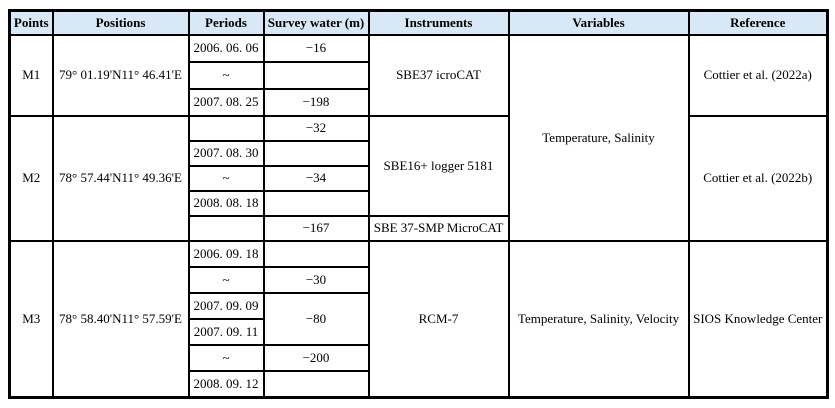 This screenshot has height=408, width=835. I want to click on table-row: ~ −30, so click(419, 280).